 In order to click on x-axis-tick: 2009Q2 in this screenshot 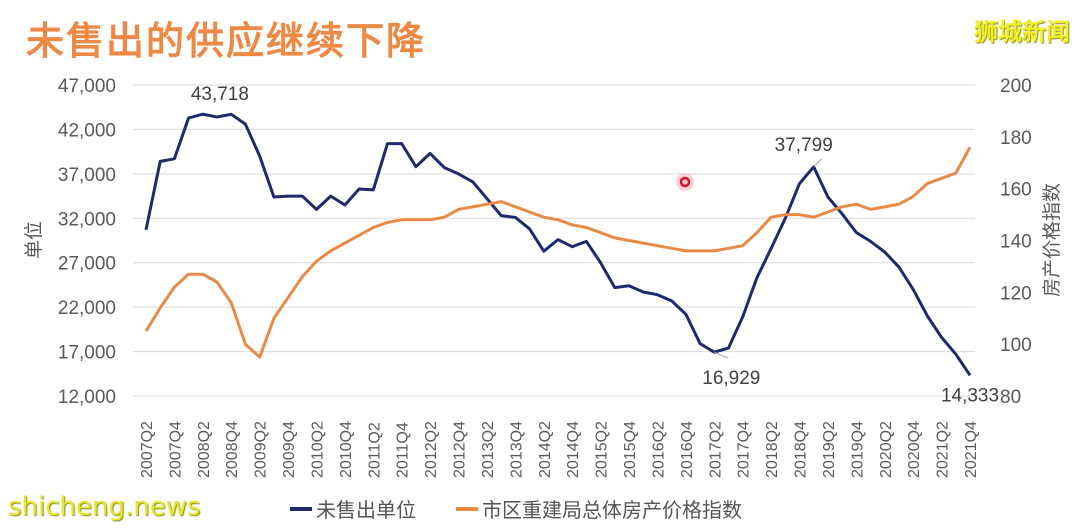, I will do `click(261, 449)`.